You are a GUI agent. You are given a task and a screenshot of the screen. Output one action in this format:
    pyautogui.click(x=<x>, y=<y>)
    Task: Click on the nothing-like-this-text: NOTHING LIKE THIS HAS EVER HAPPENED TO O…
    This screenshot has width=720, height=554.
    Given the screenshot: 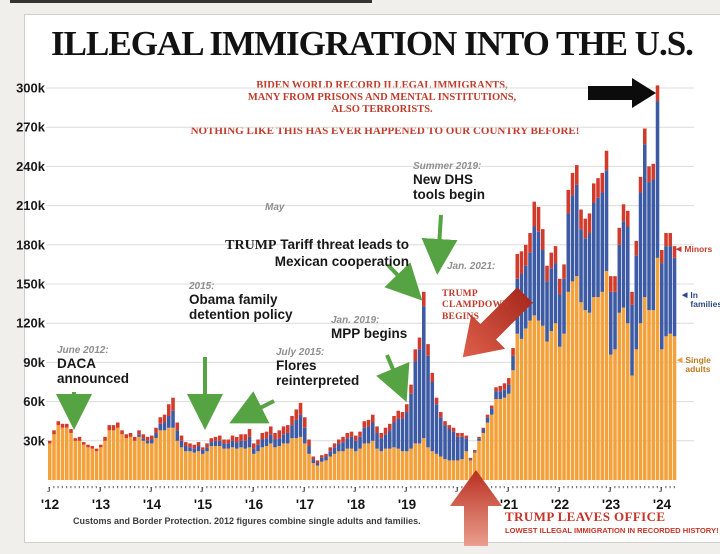 What is the action you would take?
    pyautogui.click(x=385, y=131)
    